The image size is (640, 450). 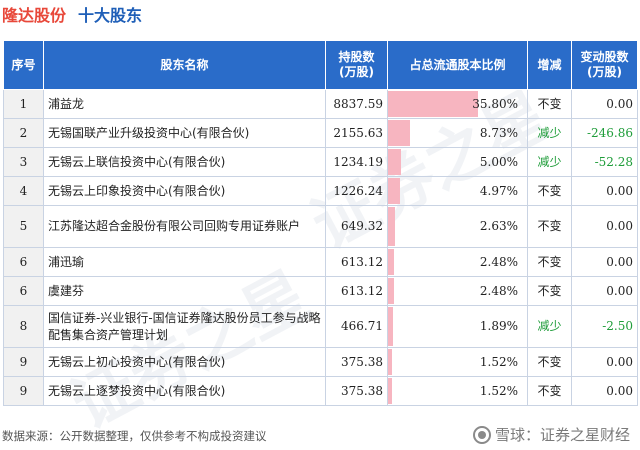 I want to click on ratio-value: 8.73%, so click(x=498, y=132).